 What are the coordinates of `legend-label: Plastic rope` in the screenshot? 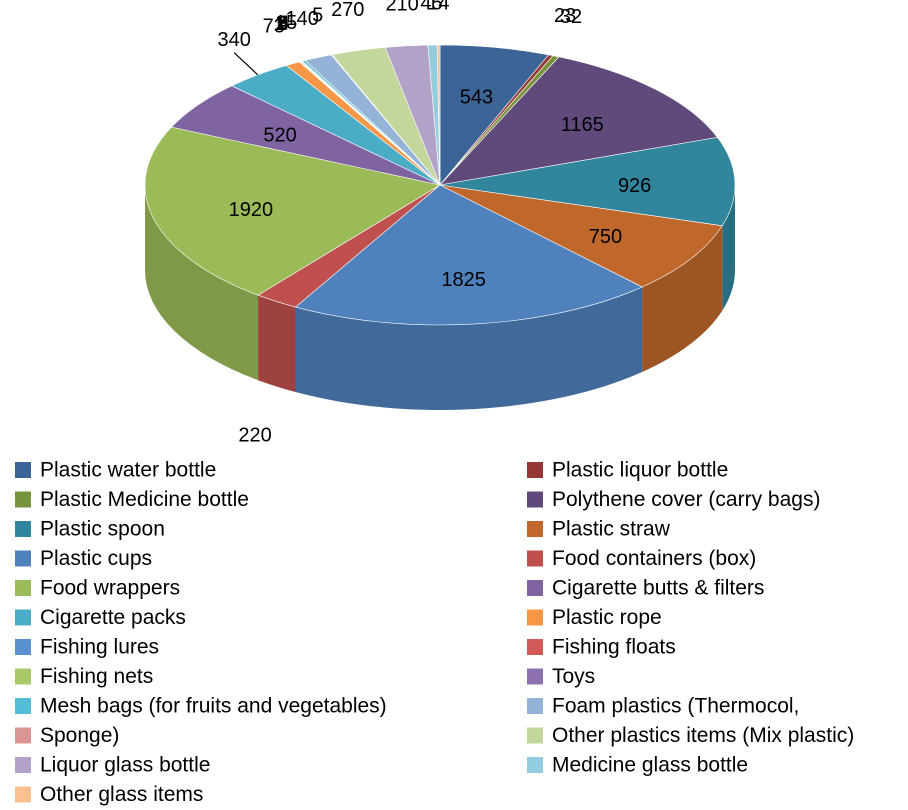 It's located at (607, 617).